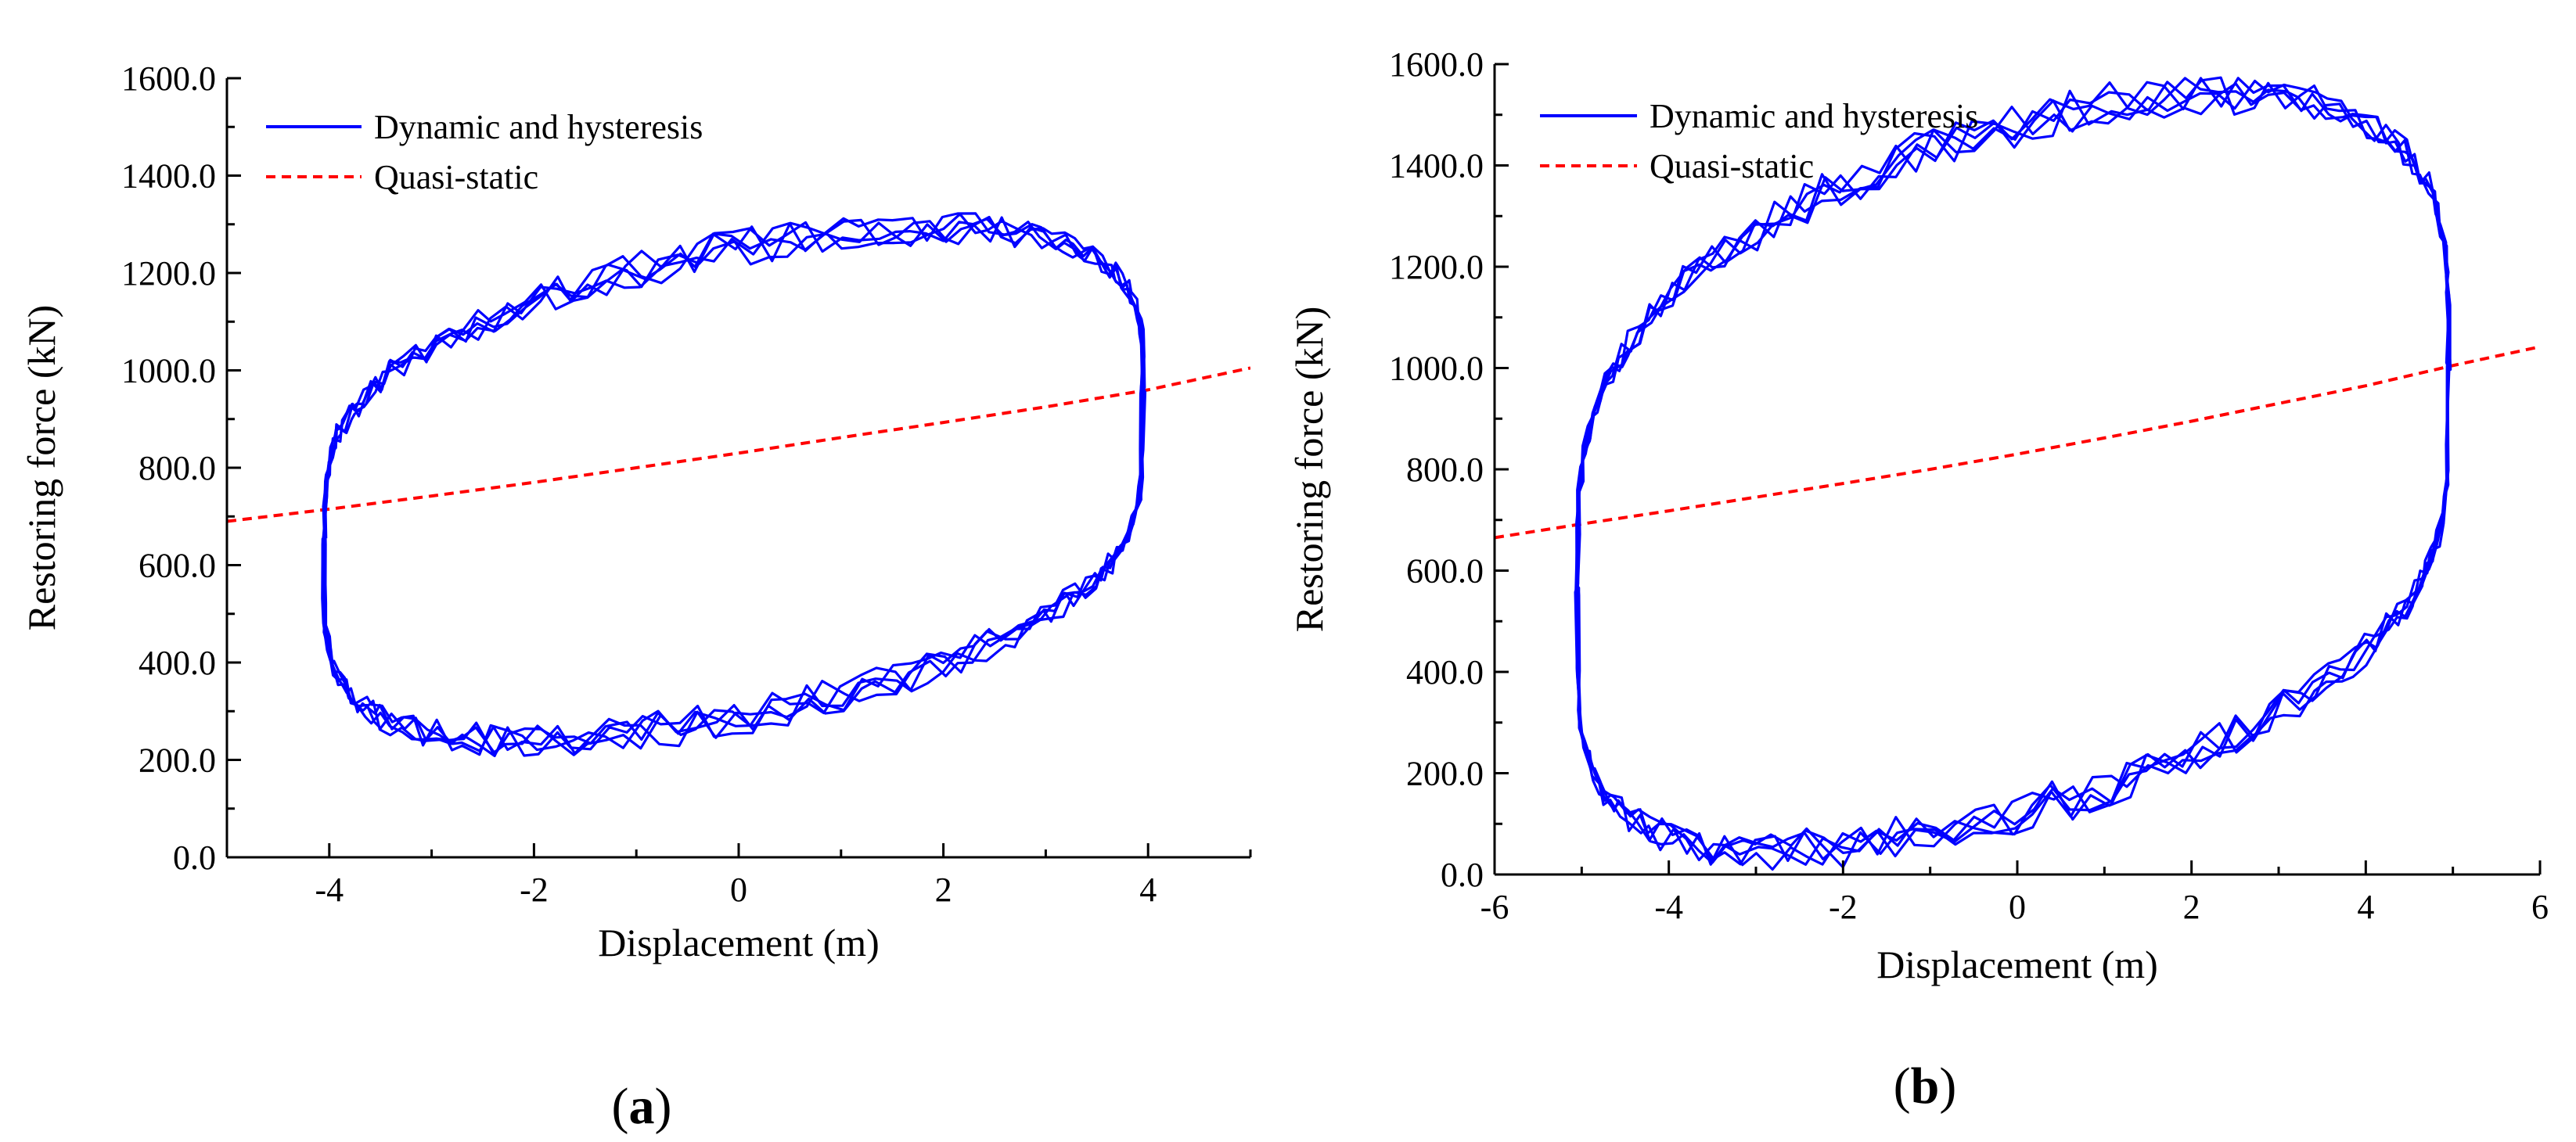  What do you see at coordinates (2017, 964) in the screenshot?
I see `panel-b-x-axis-title: Displacement (m)` at bounding box center [2017, 964].